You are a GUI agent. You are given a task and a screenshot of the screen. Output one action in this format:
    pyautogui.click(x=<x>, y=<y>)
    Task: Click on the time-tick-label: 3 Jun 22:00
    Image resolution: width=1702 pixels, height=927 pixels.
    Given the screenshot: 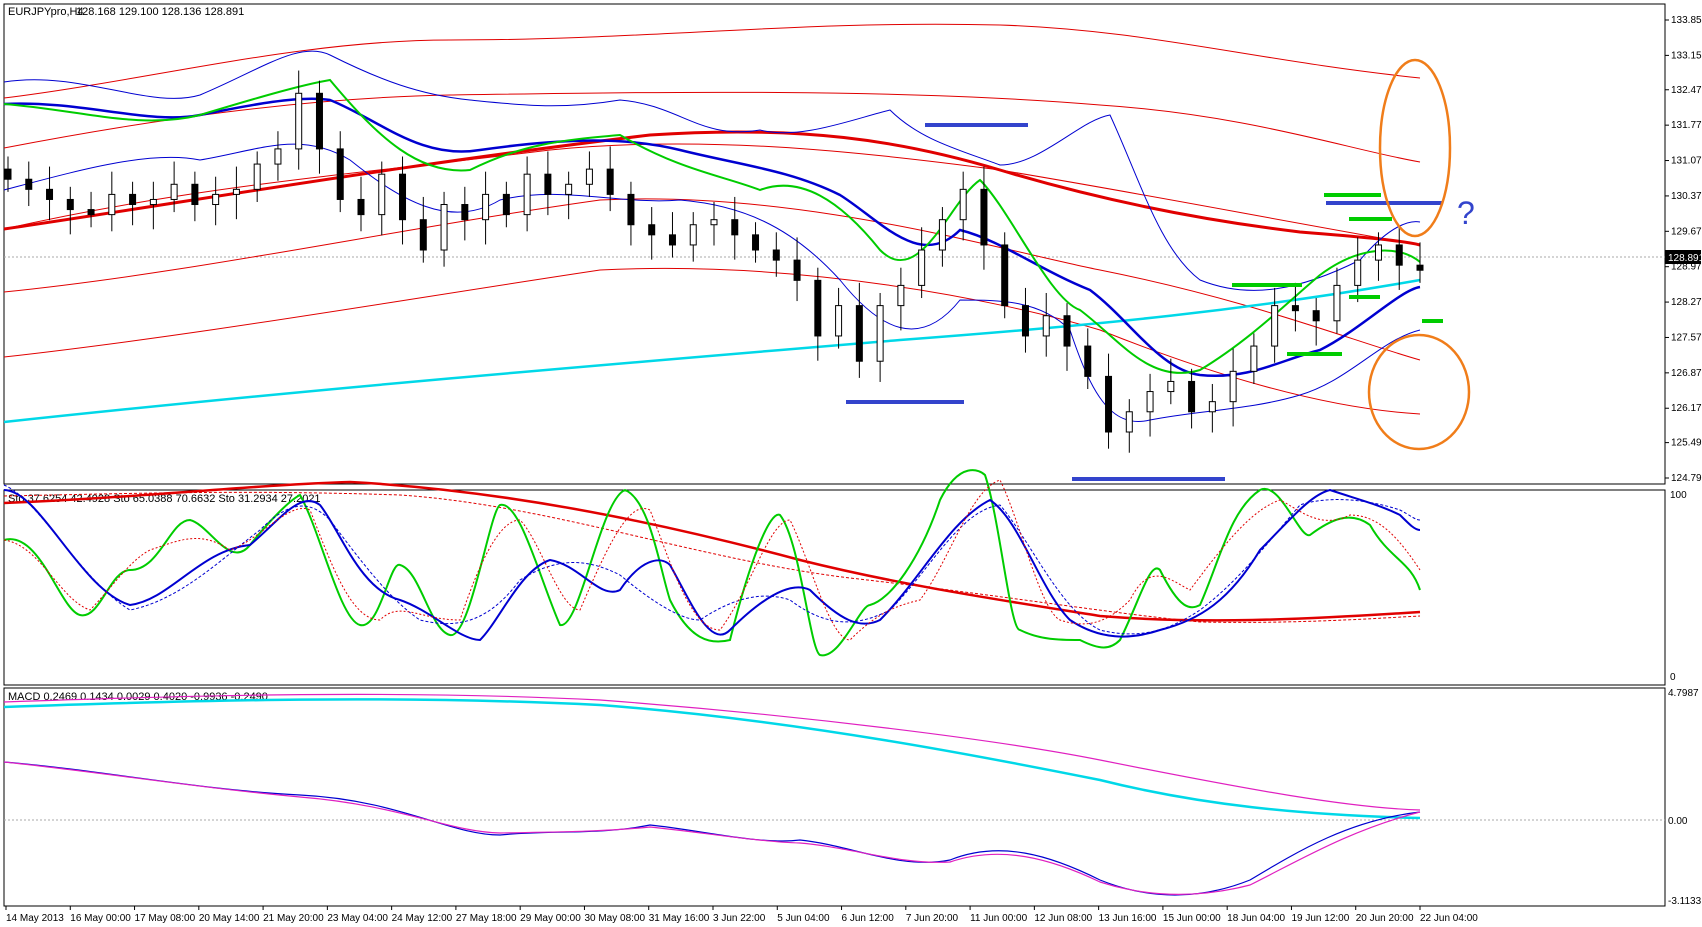 What is the action you would take?
    pyautogui.click(x=739, y=918)
    